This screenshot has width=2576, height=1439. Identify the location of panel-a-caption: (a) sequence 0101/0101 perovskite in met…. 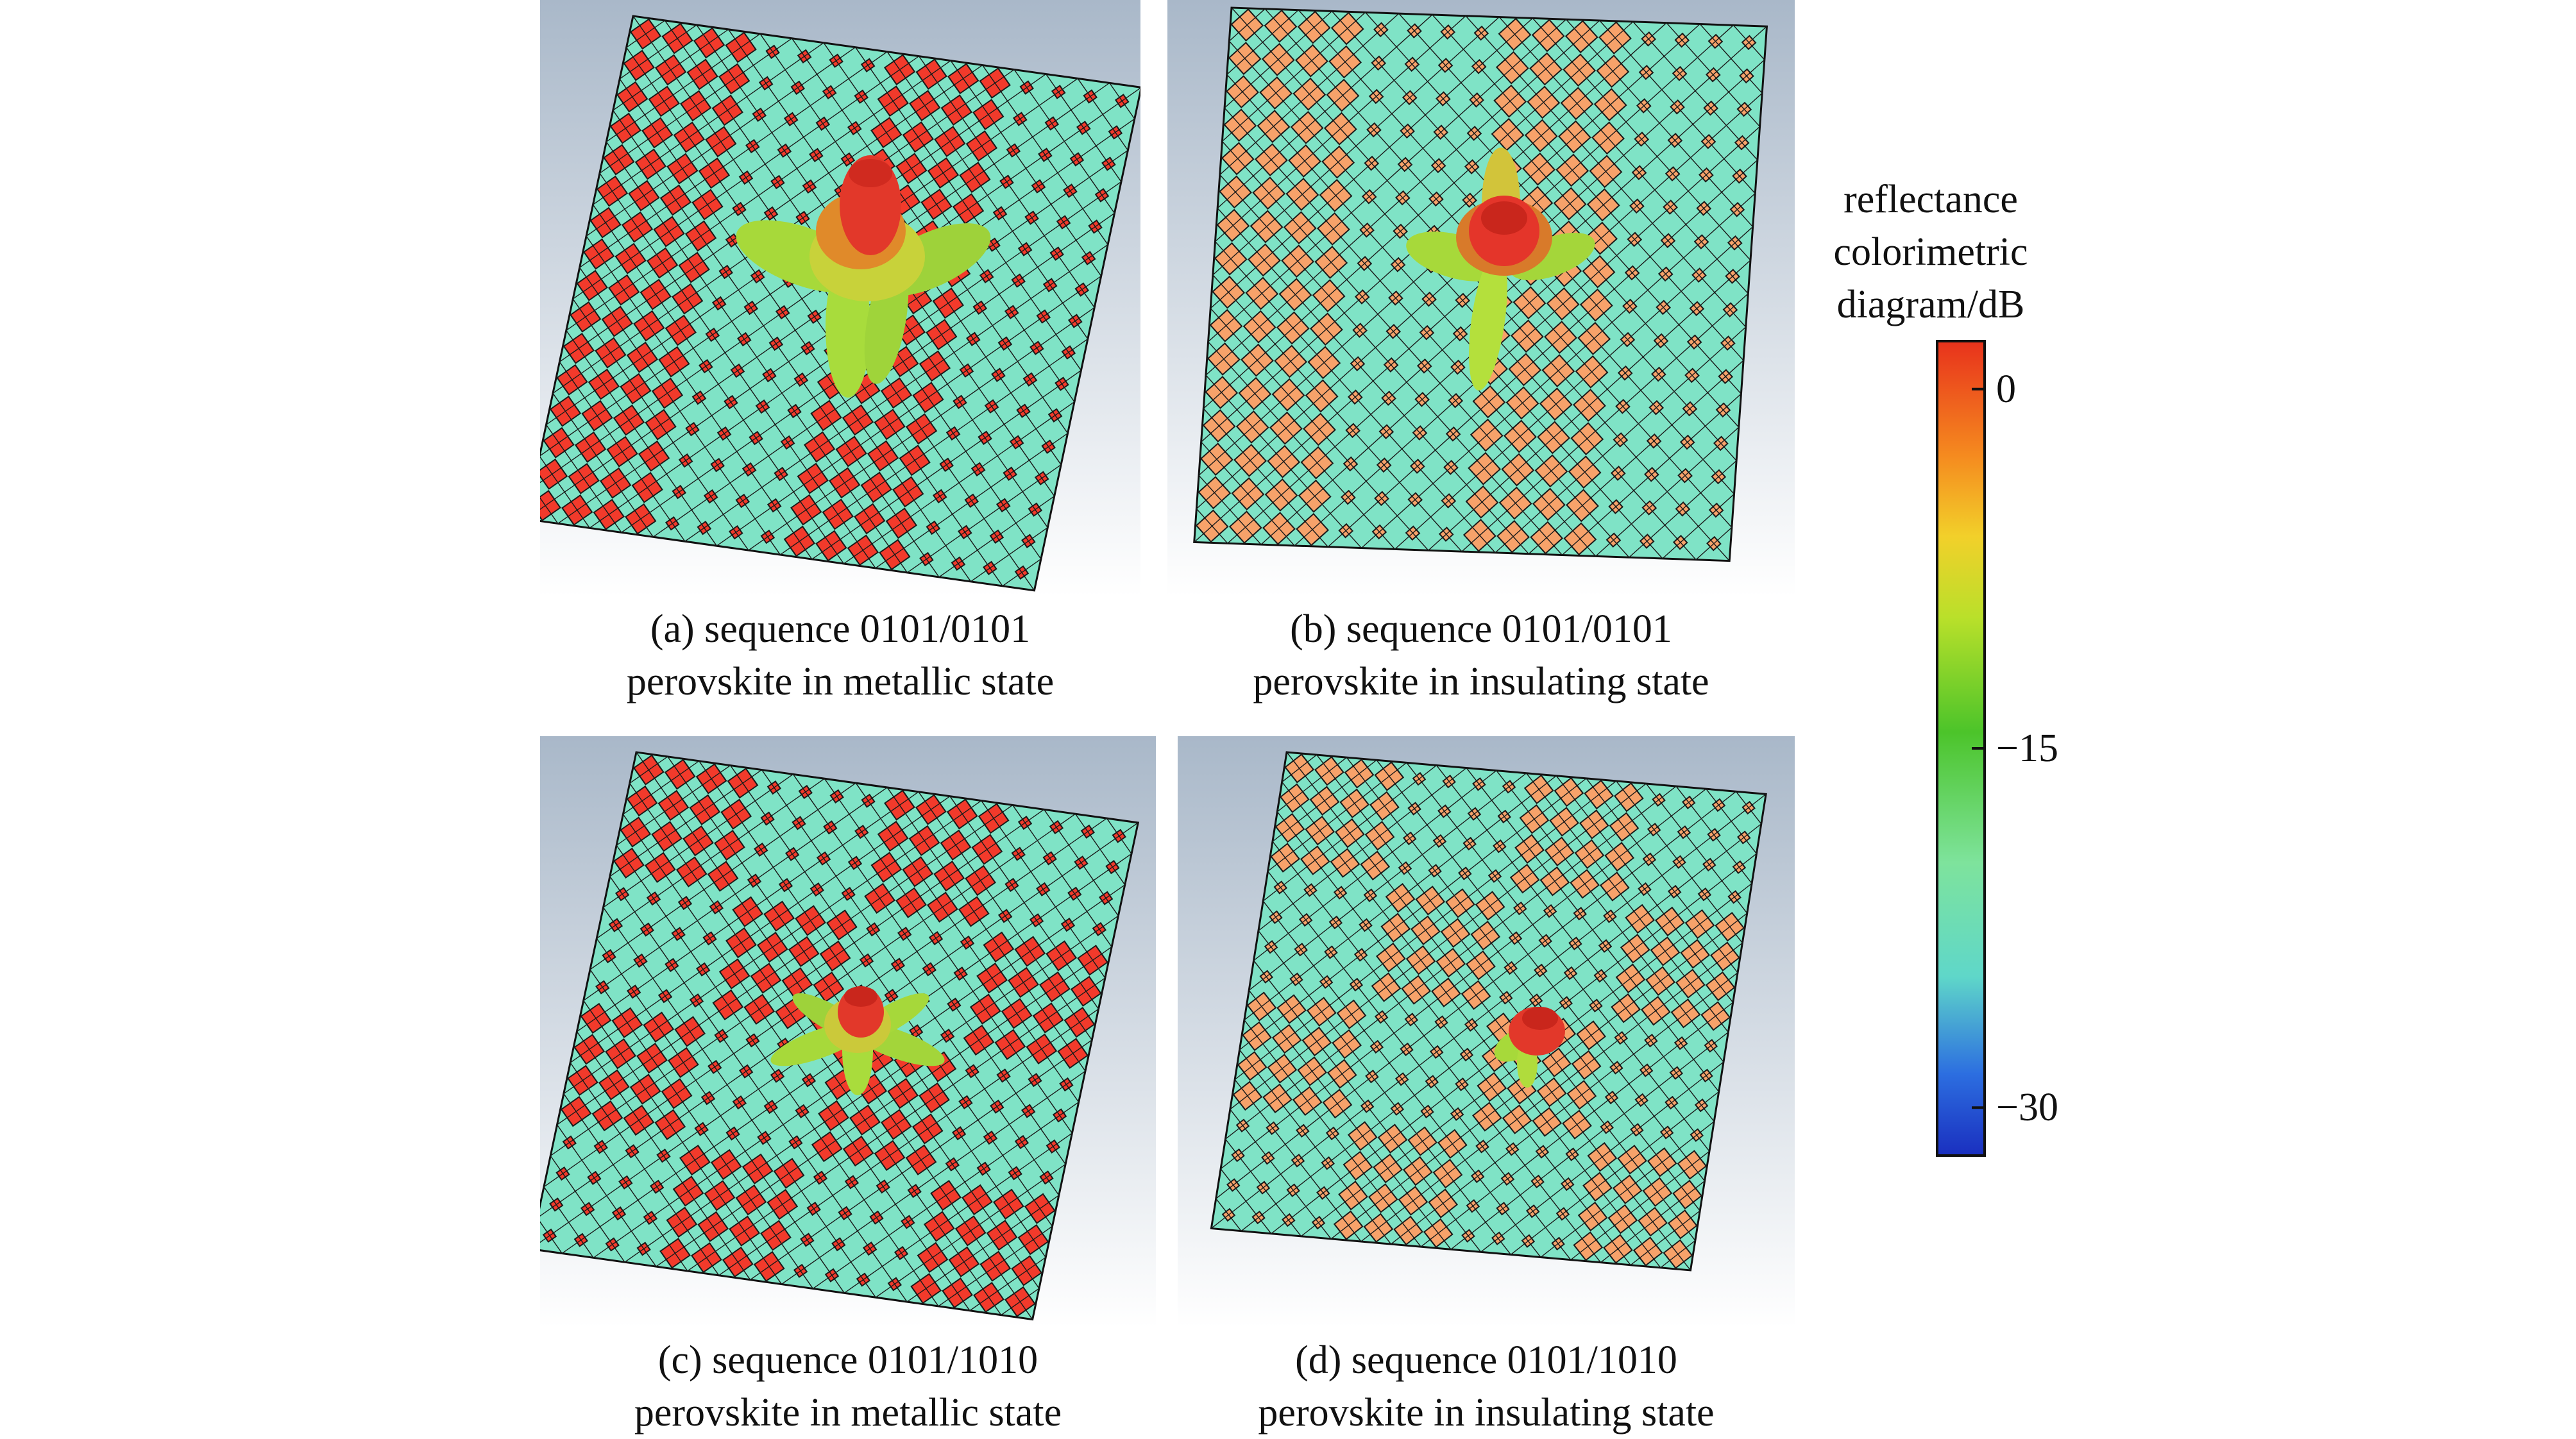
(840, 655).